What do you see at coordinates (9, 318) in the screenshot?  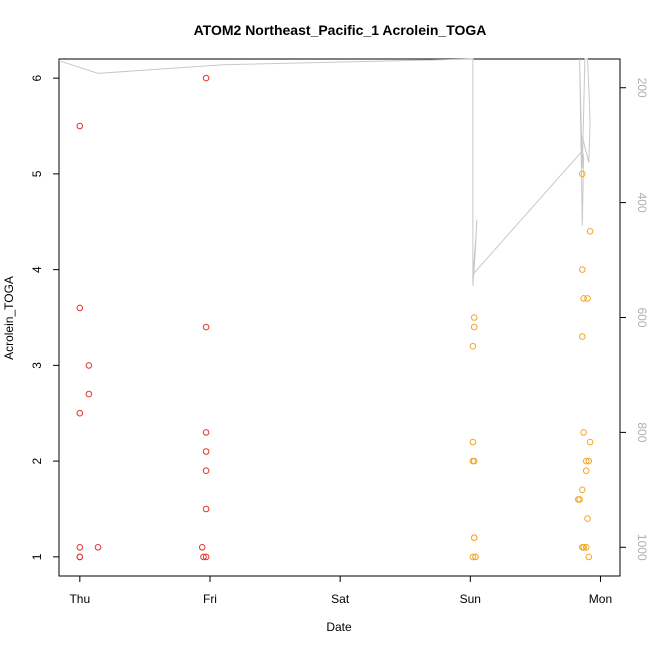 I see `y-axis-label: Acrolein_TOGA` at bounding box center [9, 318].